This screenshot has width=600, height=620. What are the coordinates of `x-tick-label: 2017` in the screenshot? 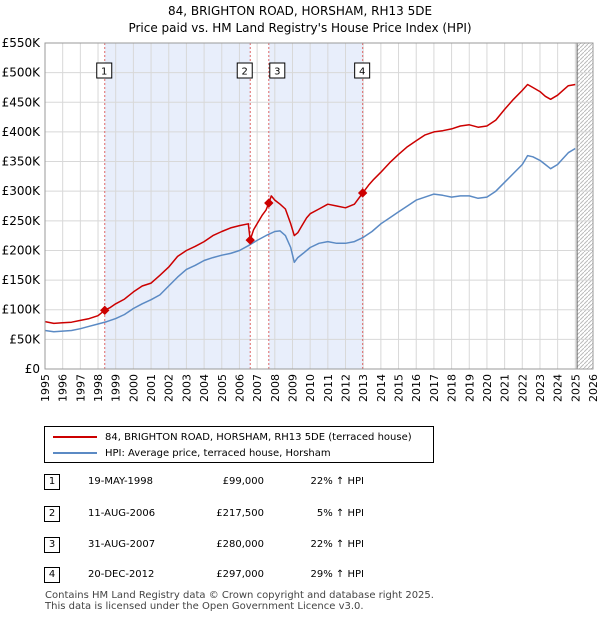 It's located at (434, 388).